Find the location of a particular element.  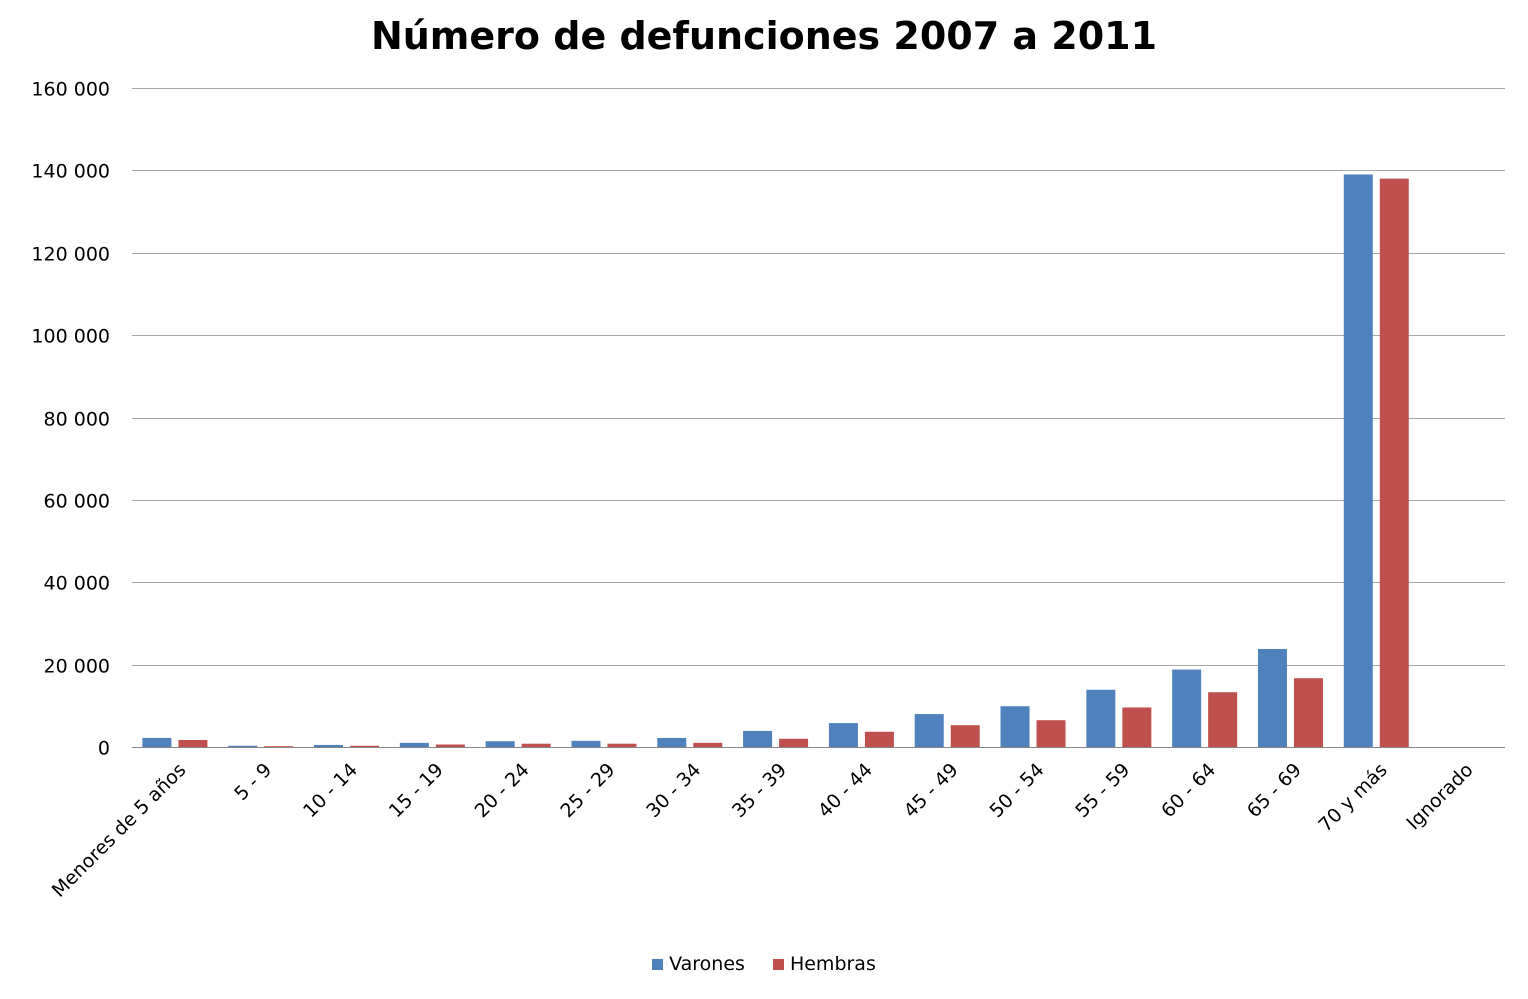

y-tick-label: 120 000 is located at coordinates (70, 255).